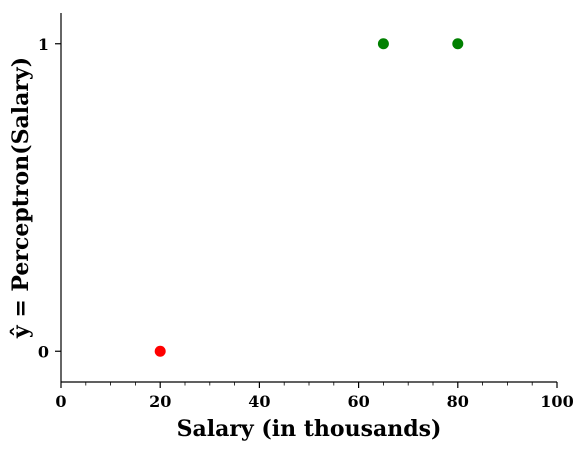 This screenshot has height=452, width=583. What do you see at coordinates (458, 401) in the screenshot?
I see `x-tick-label: 80` at bounding box center [458, 401].